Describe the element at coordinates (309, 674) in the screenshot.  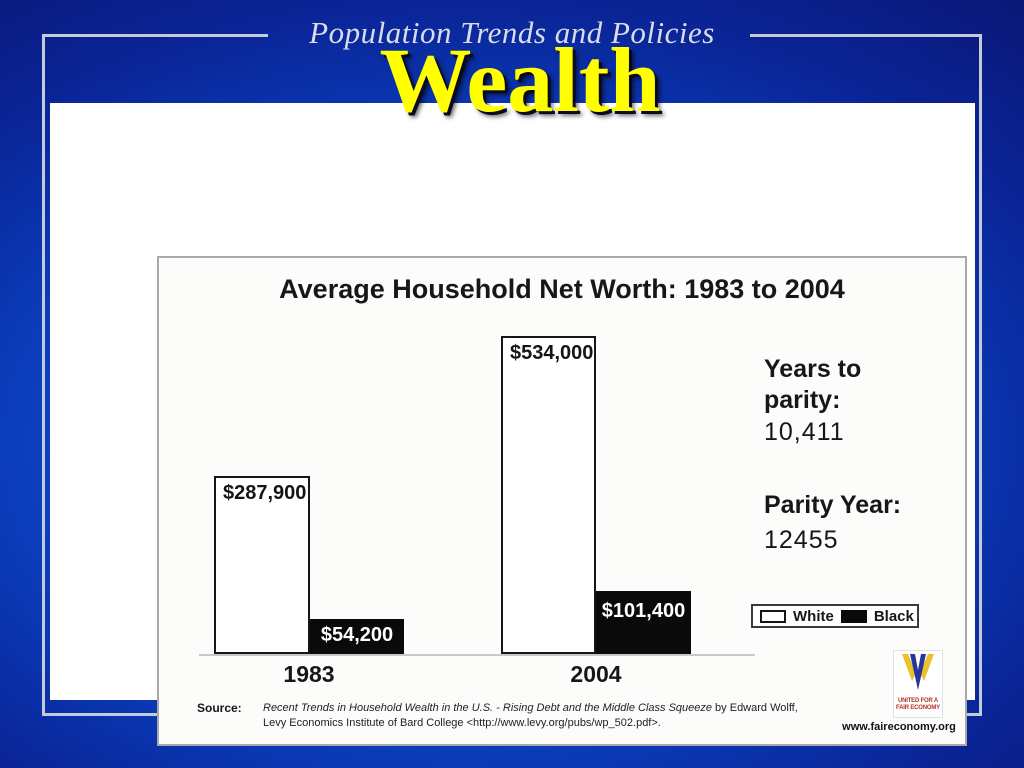
I see `x-tick-1983: 1983` at that location.